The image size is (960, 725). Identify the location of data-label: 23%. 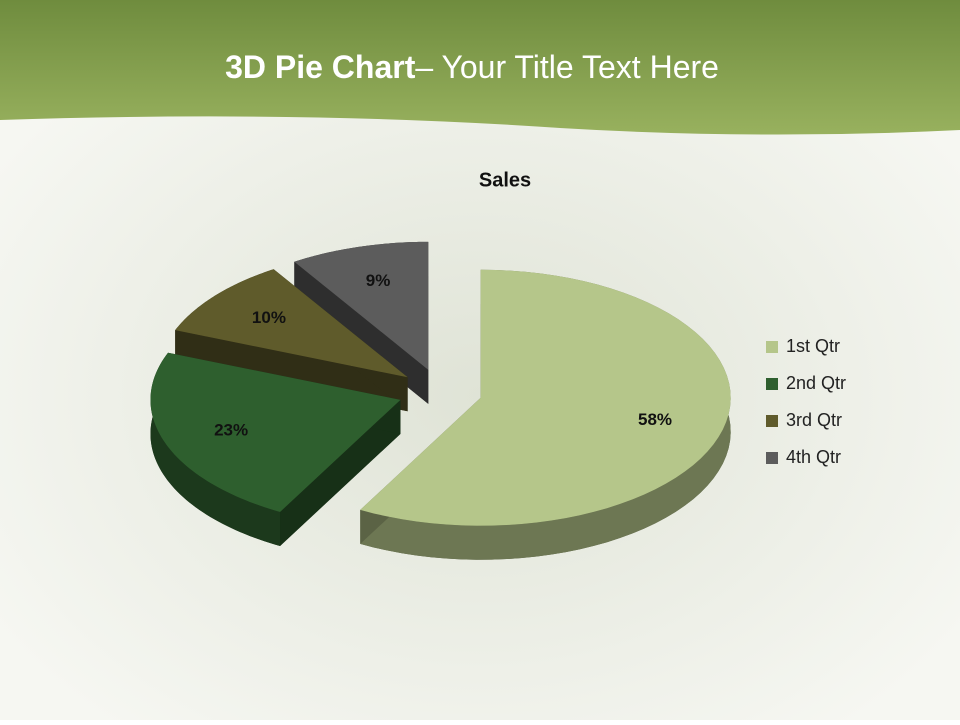
(231, 430).